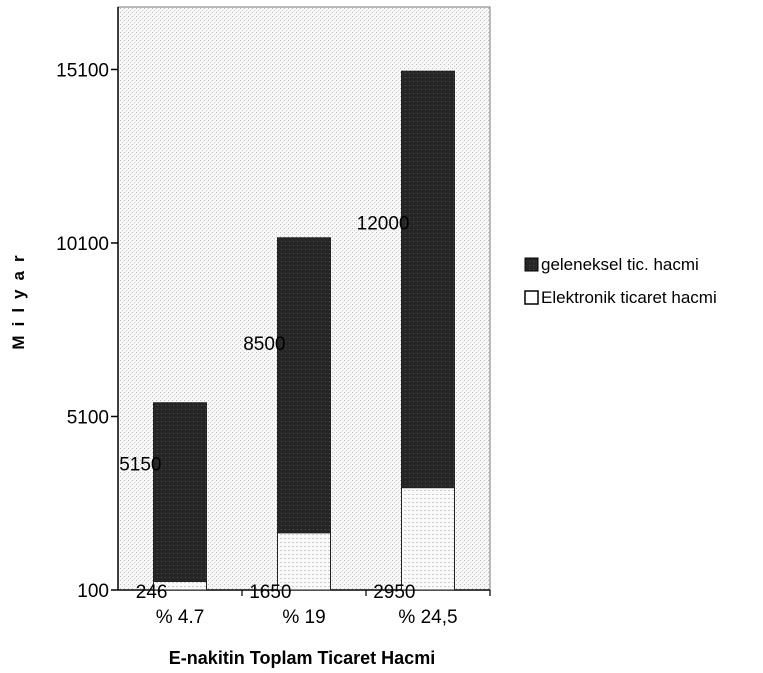 This screenshot has height=673, width=763. Describe the element at coordinates (180, 617) in the screenshot. I see `x-tick-label: % 4.7` at that location.